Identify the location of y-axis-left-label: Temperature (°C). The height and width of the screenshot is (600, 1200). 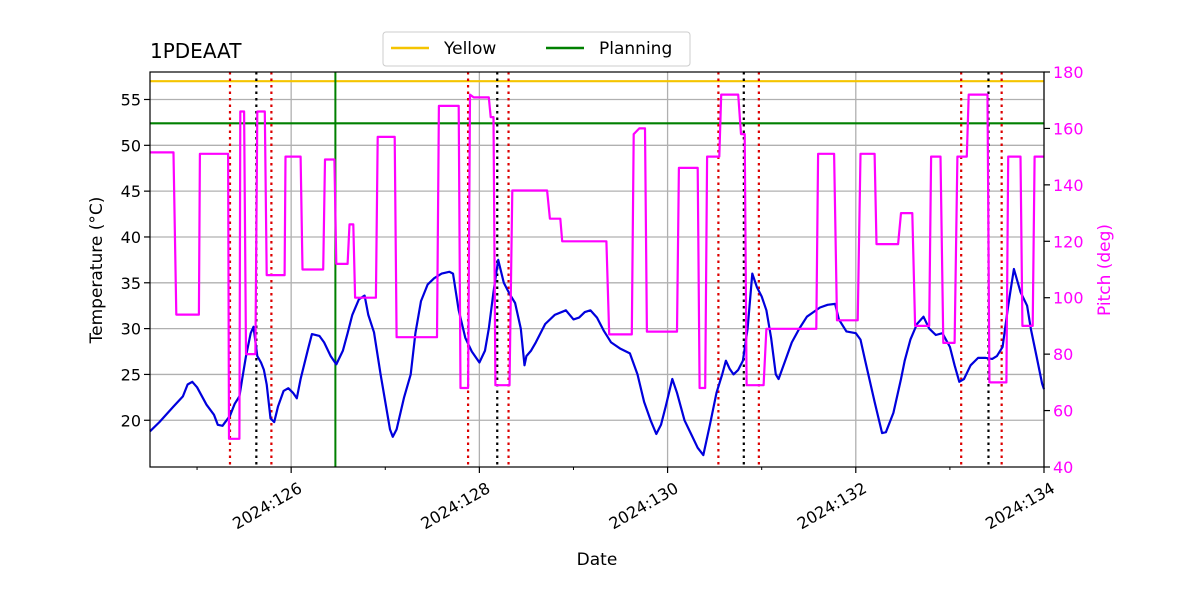
(97, 271).